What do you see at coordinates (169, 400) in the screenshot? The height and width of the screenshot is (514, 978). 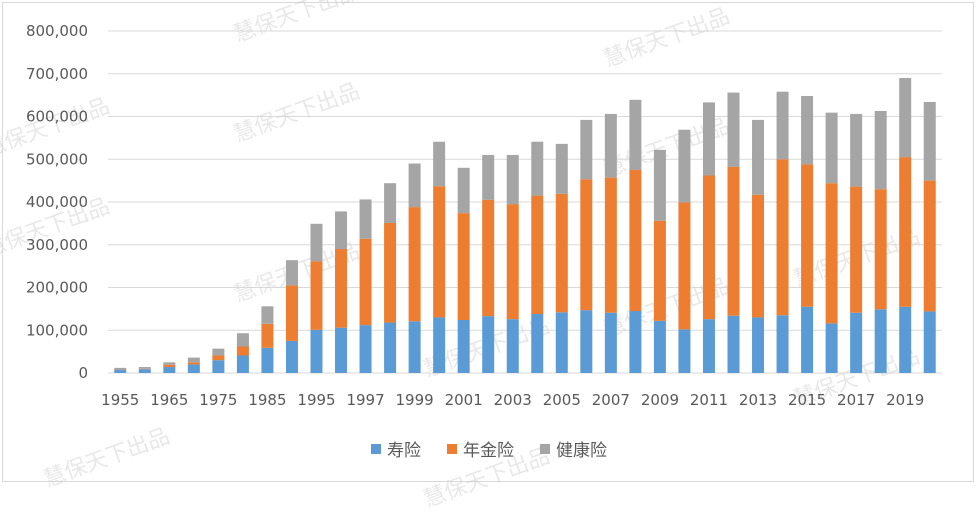 I see `x-tick-label: 1965` at bounding box center [169, 400].